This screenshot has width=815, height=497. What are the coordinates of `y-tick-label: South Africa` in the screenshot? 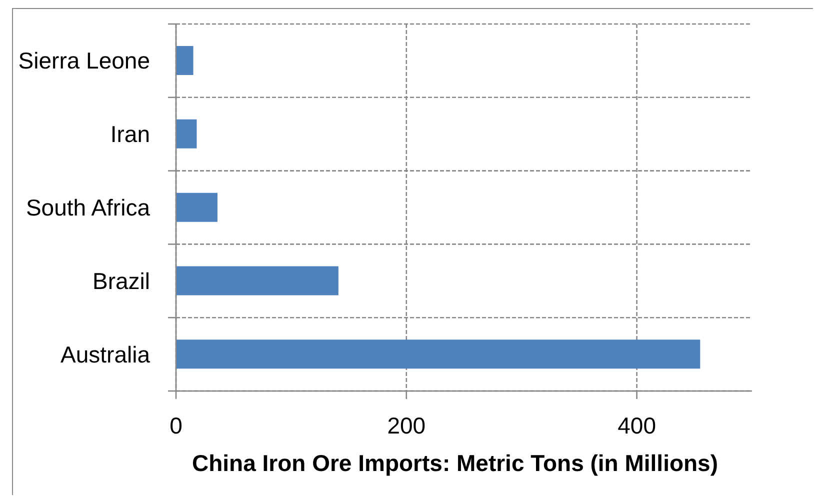 It's located at (88, 207).